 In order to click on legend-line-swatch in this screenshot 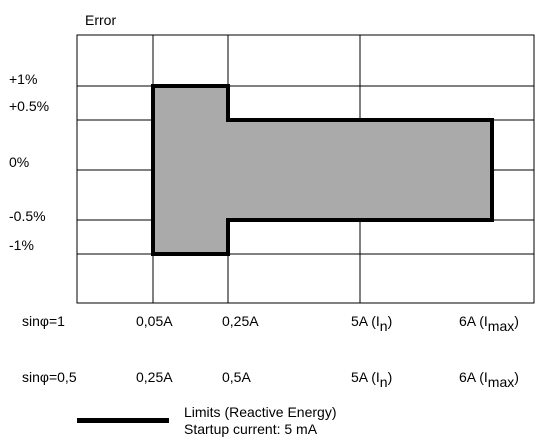, I will do `click(123, 420)`.